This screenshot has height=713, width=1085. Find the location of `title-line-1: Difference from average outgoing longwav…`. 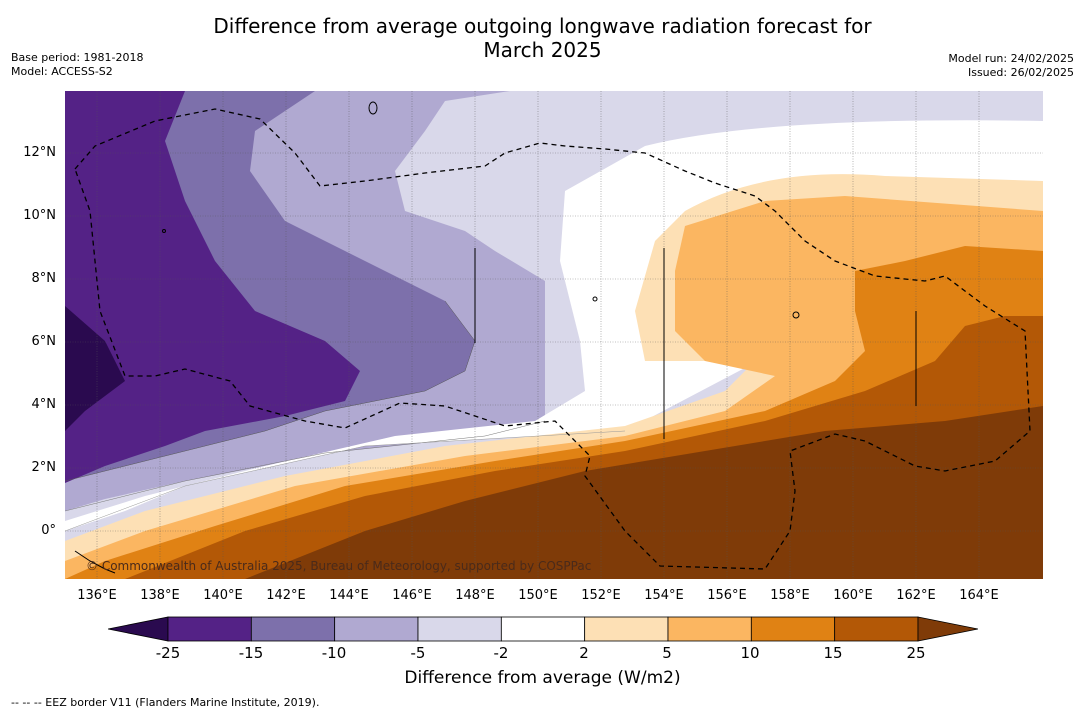

title-line-1: Difference from average outgoing longwav… is located at coordinates (542, 26).